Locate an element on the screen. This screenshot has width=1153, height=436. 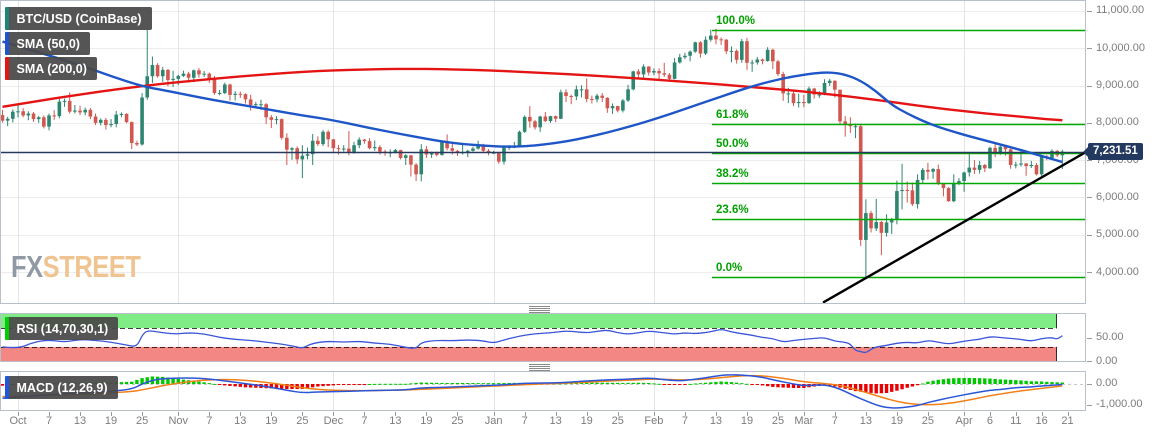
symbol-label: BTC/USD (CoinBase) is located at coordinates (79, 18).